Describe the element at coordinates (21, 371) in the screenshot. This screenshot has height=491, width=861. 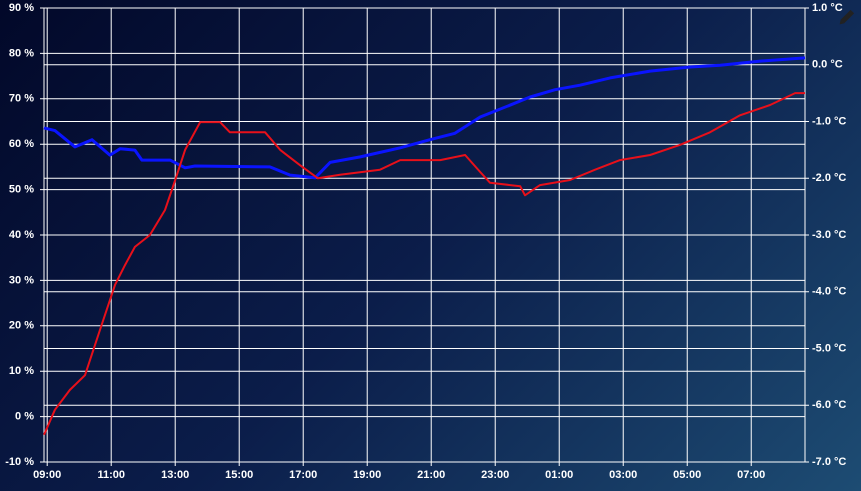
I see `y-tick-label: 10 %` at that location.